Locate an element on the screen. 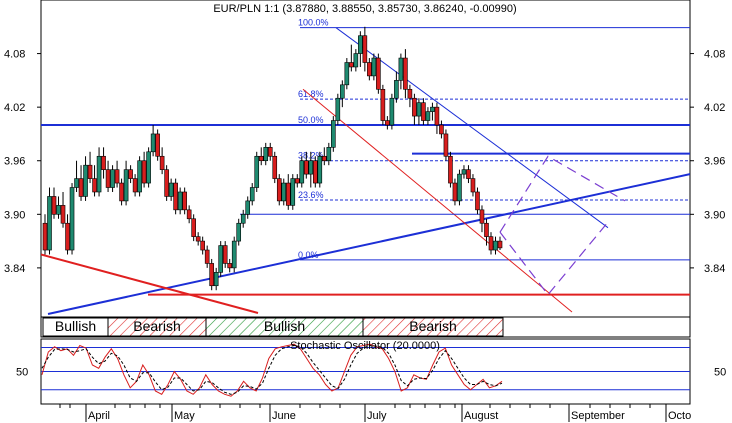 This screenshot has width=732, height=423. fib-level-label: 50.0% is located at coordinates (311, 120).